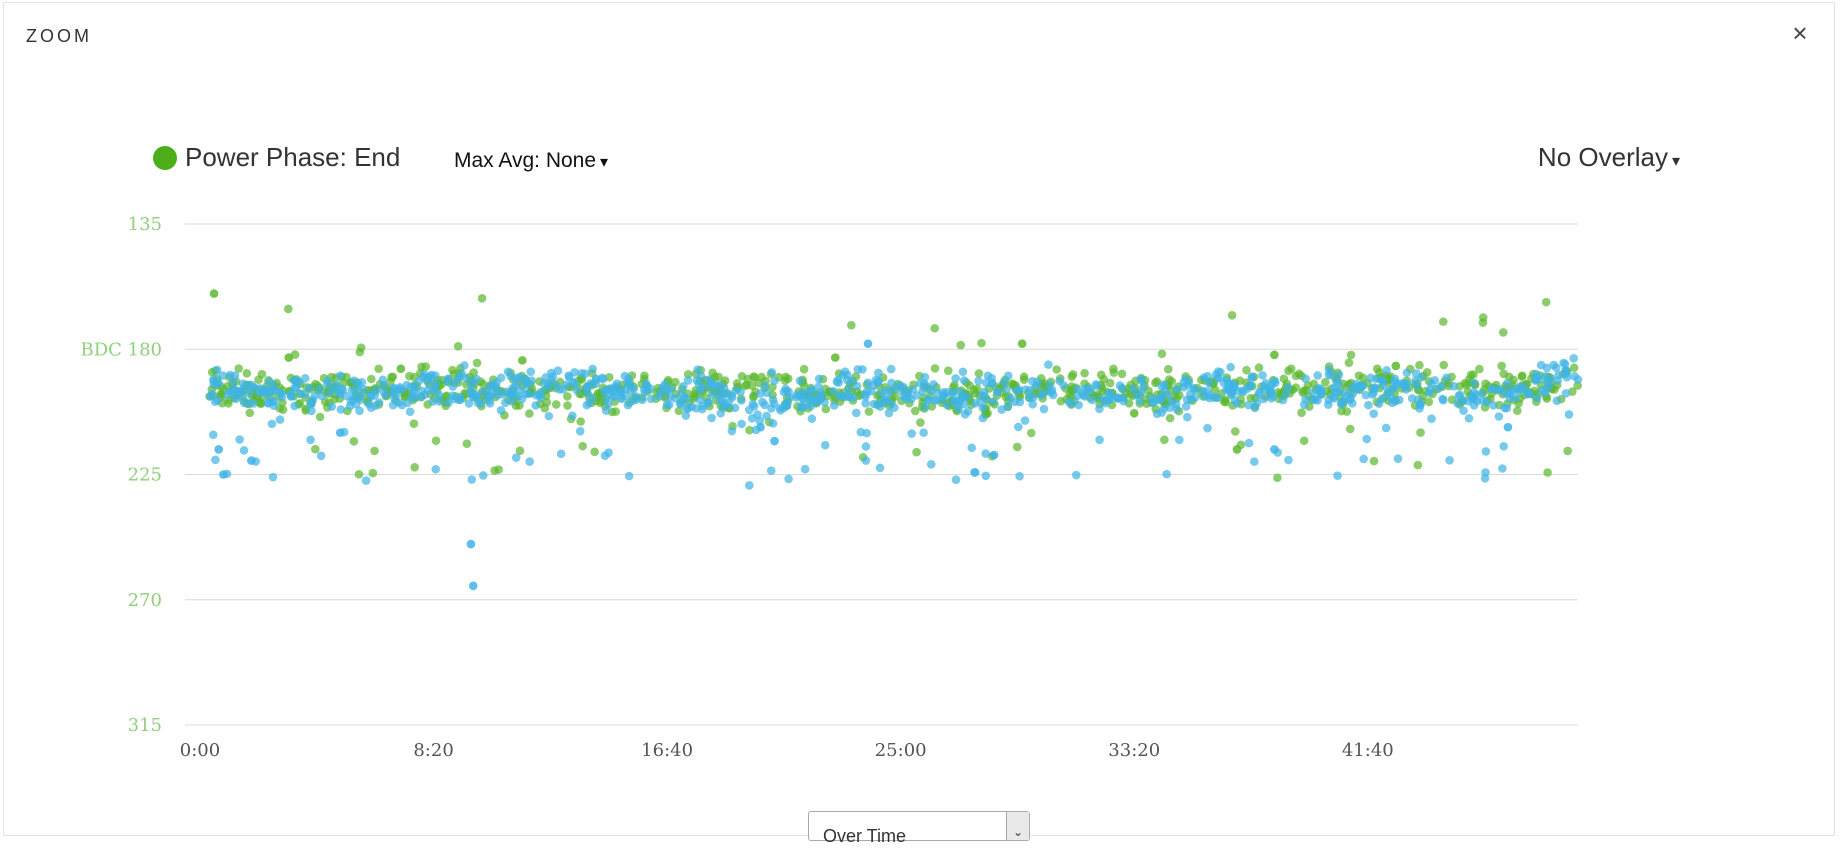 The width and height of the screenshot is (1840, 852). What do you see at coordinates (604, 162) in the screenshot?
I see `caret-down-icon: ▾` at bounding box center [604, 162].